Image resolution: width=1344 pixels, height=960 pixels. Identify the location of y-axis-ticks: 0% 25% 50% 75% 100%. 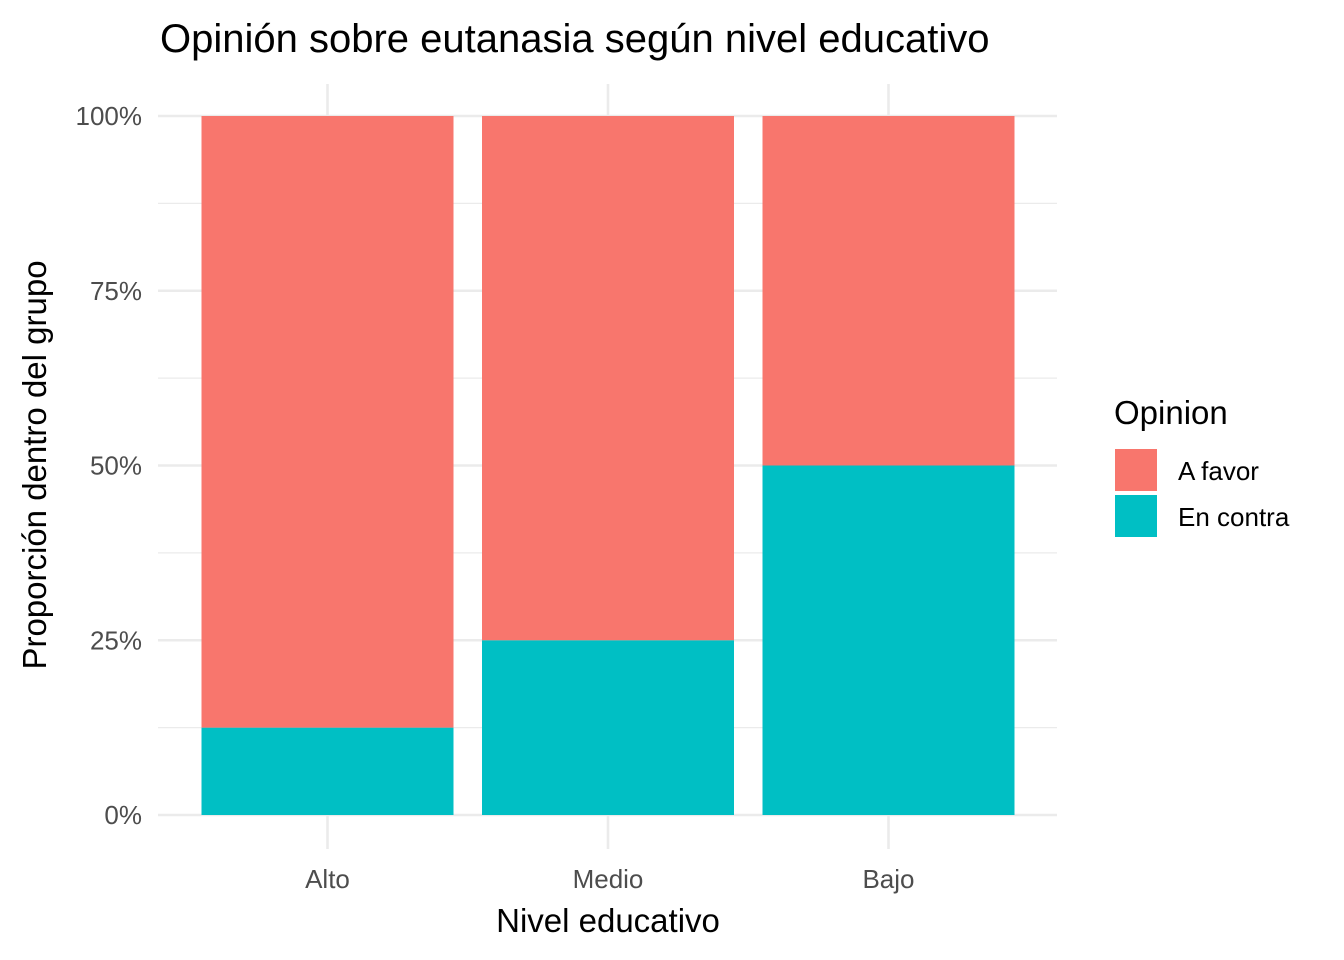
(109, 465).